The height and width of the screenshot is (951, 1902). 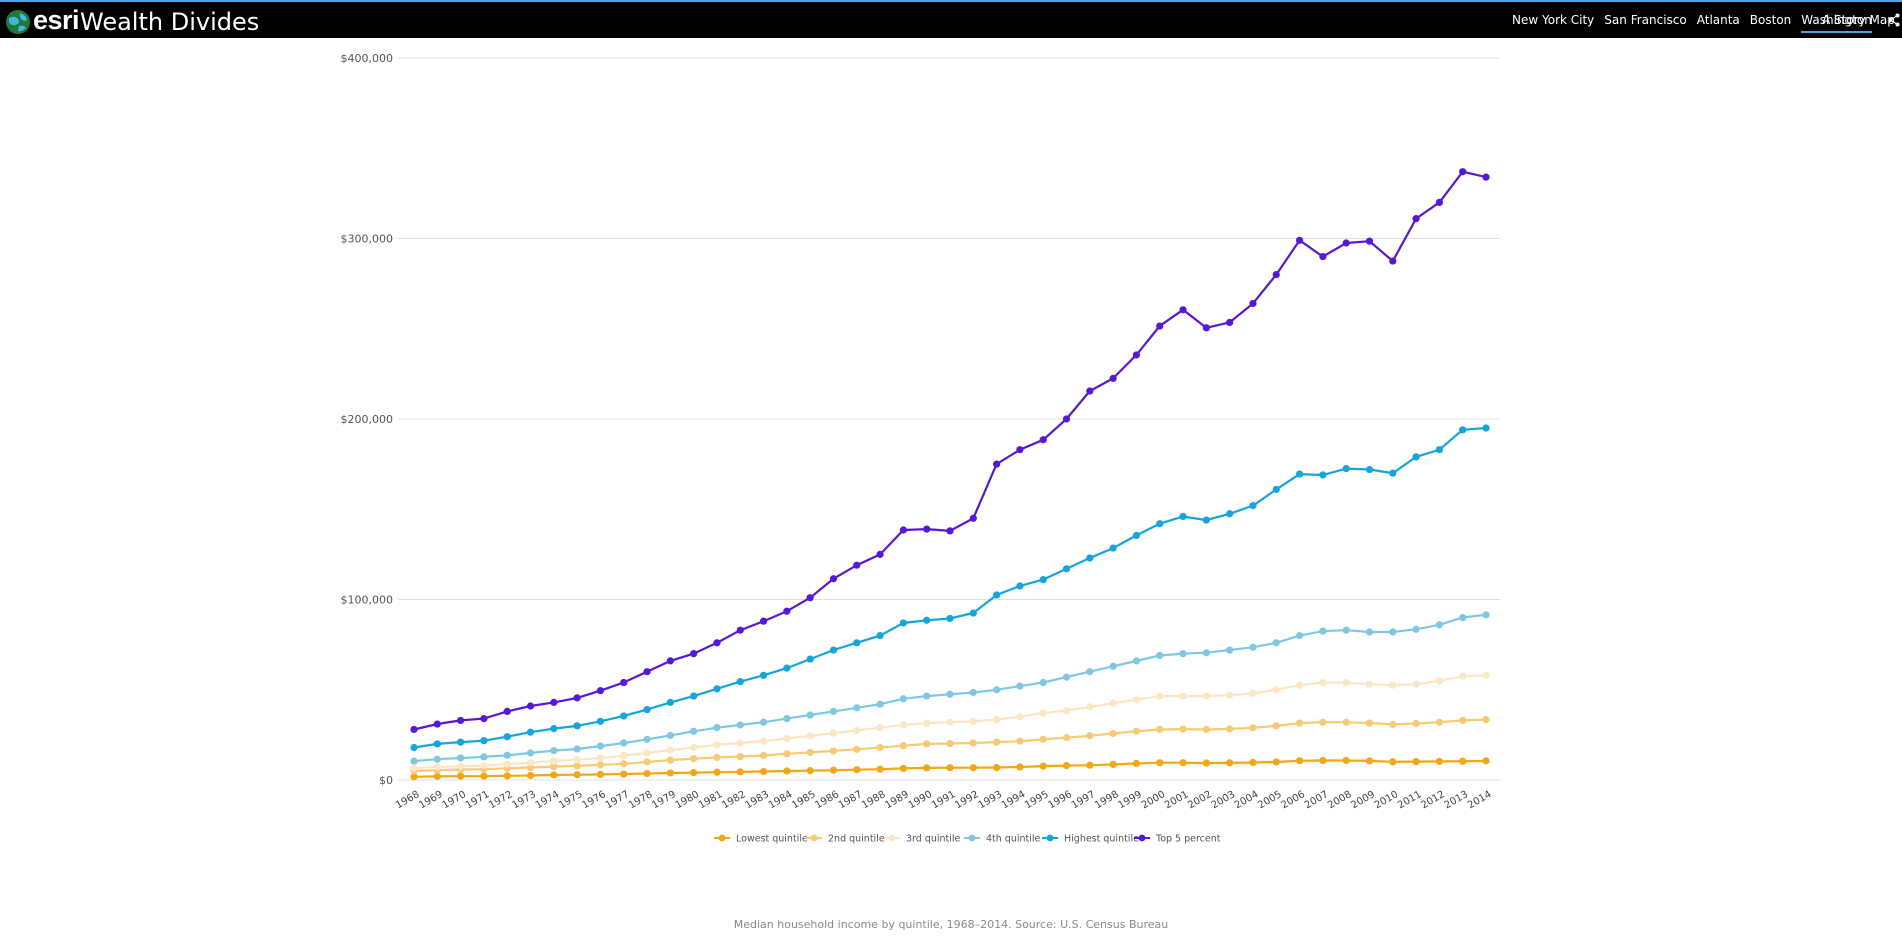 I want to click on legend-item: Highest quintile, so click(x=1090, y=839).